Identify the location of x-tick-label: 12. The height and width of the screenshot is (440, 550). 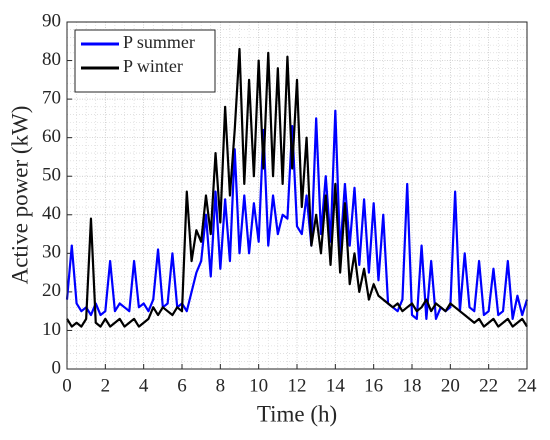
(297, 385).